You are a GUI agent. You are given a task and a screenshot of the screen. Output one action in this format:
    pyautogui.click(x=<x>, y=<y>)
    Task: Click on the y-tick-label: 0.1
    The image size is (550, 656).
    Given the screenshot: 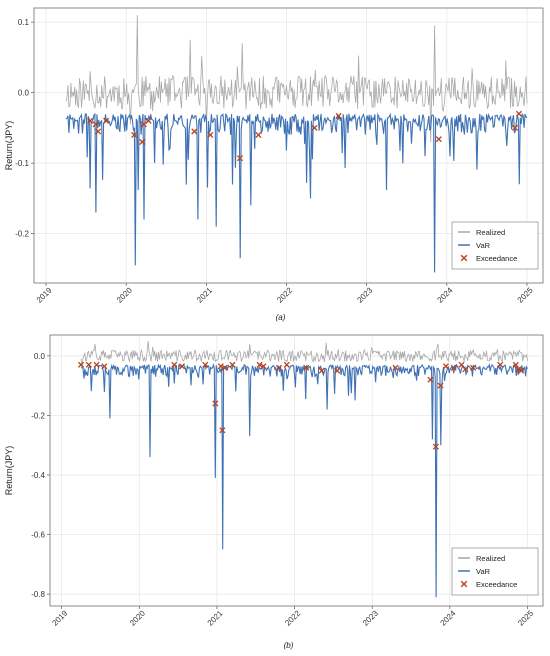 What is the action you would take?
    pyautogui.click(x=24, y=22)
    